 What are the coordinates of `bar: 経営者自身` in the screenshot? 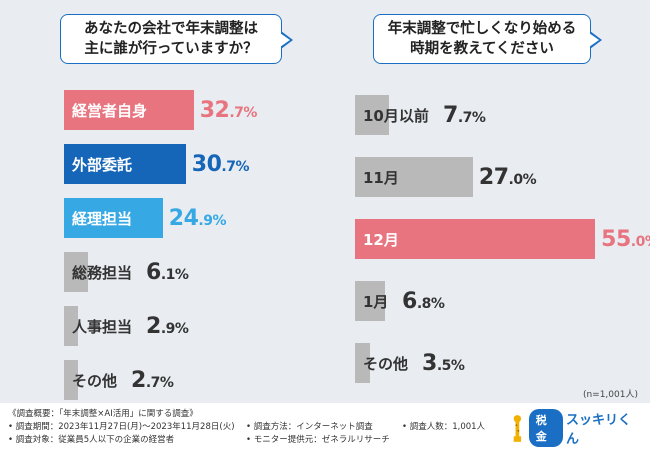 It's located at (129, 110).